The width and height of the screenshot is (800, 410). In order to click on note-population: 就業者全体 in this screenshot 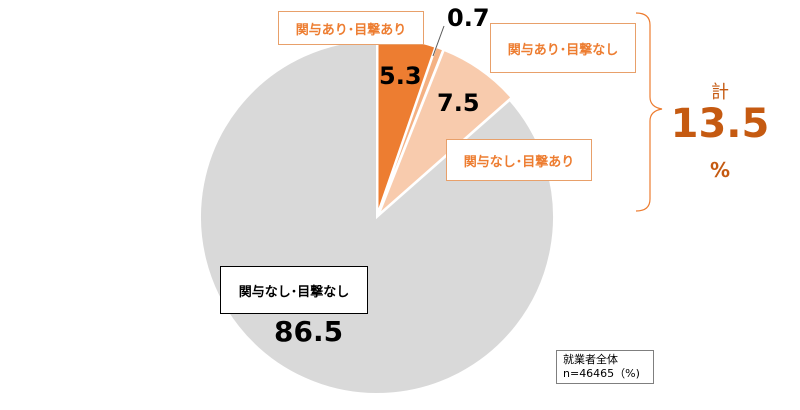, I will do `click(590, 359)`.